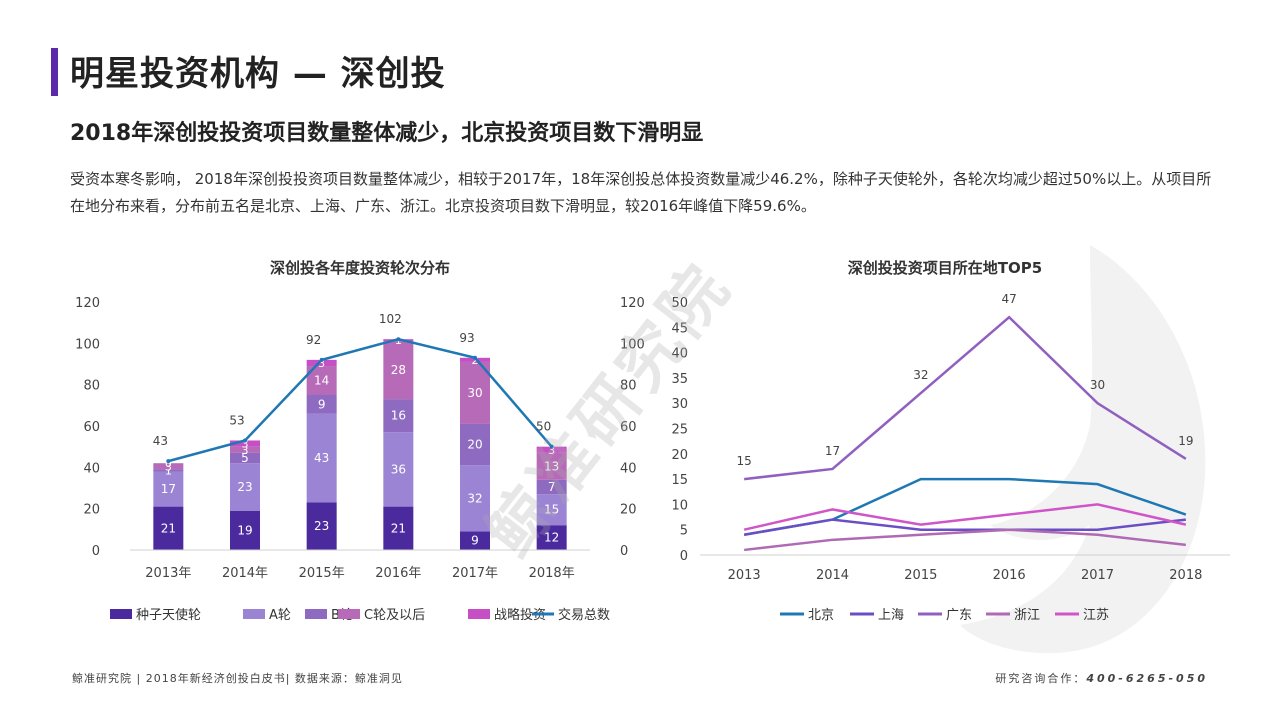  Describe the element at coordinates (744, 575) in the screenshot. I see `x-tick-label: 2013` at that location.